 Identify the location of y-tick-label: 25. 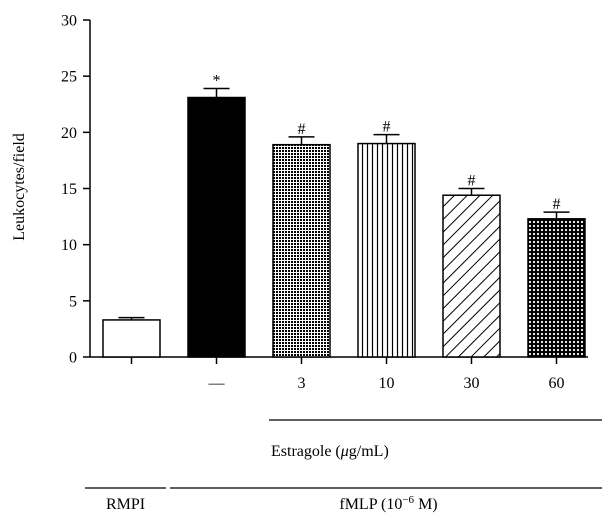
(69, 77).